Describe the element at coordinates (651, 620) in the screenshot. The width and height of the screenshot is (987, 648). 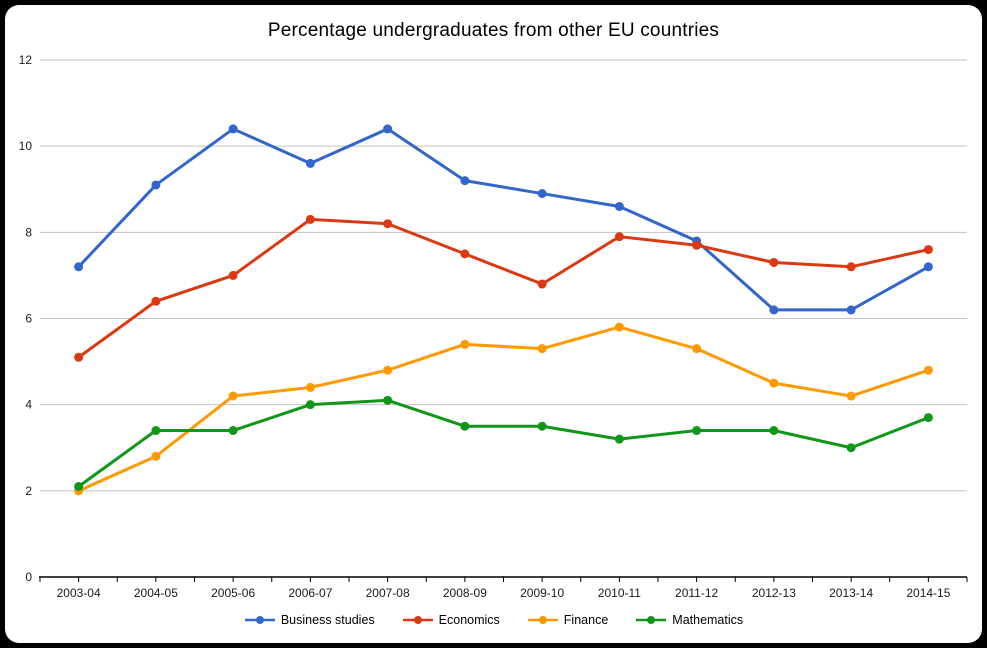
I see `legend-marker-mathematics` at that location.